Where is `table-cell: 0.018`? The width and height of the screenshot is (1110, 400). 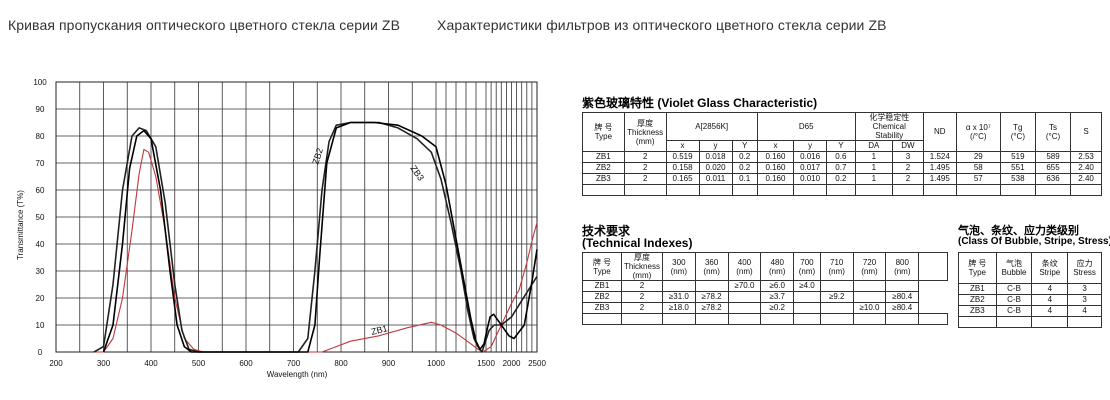
table-cell: 0.018 is located at coordinates (715, 157).